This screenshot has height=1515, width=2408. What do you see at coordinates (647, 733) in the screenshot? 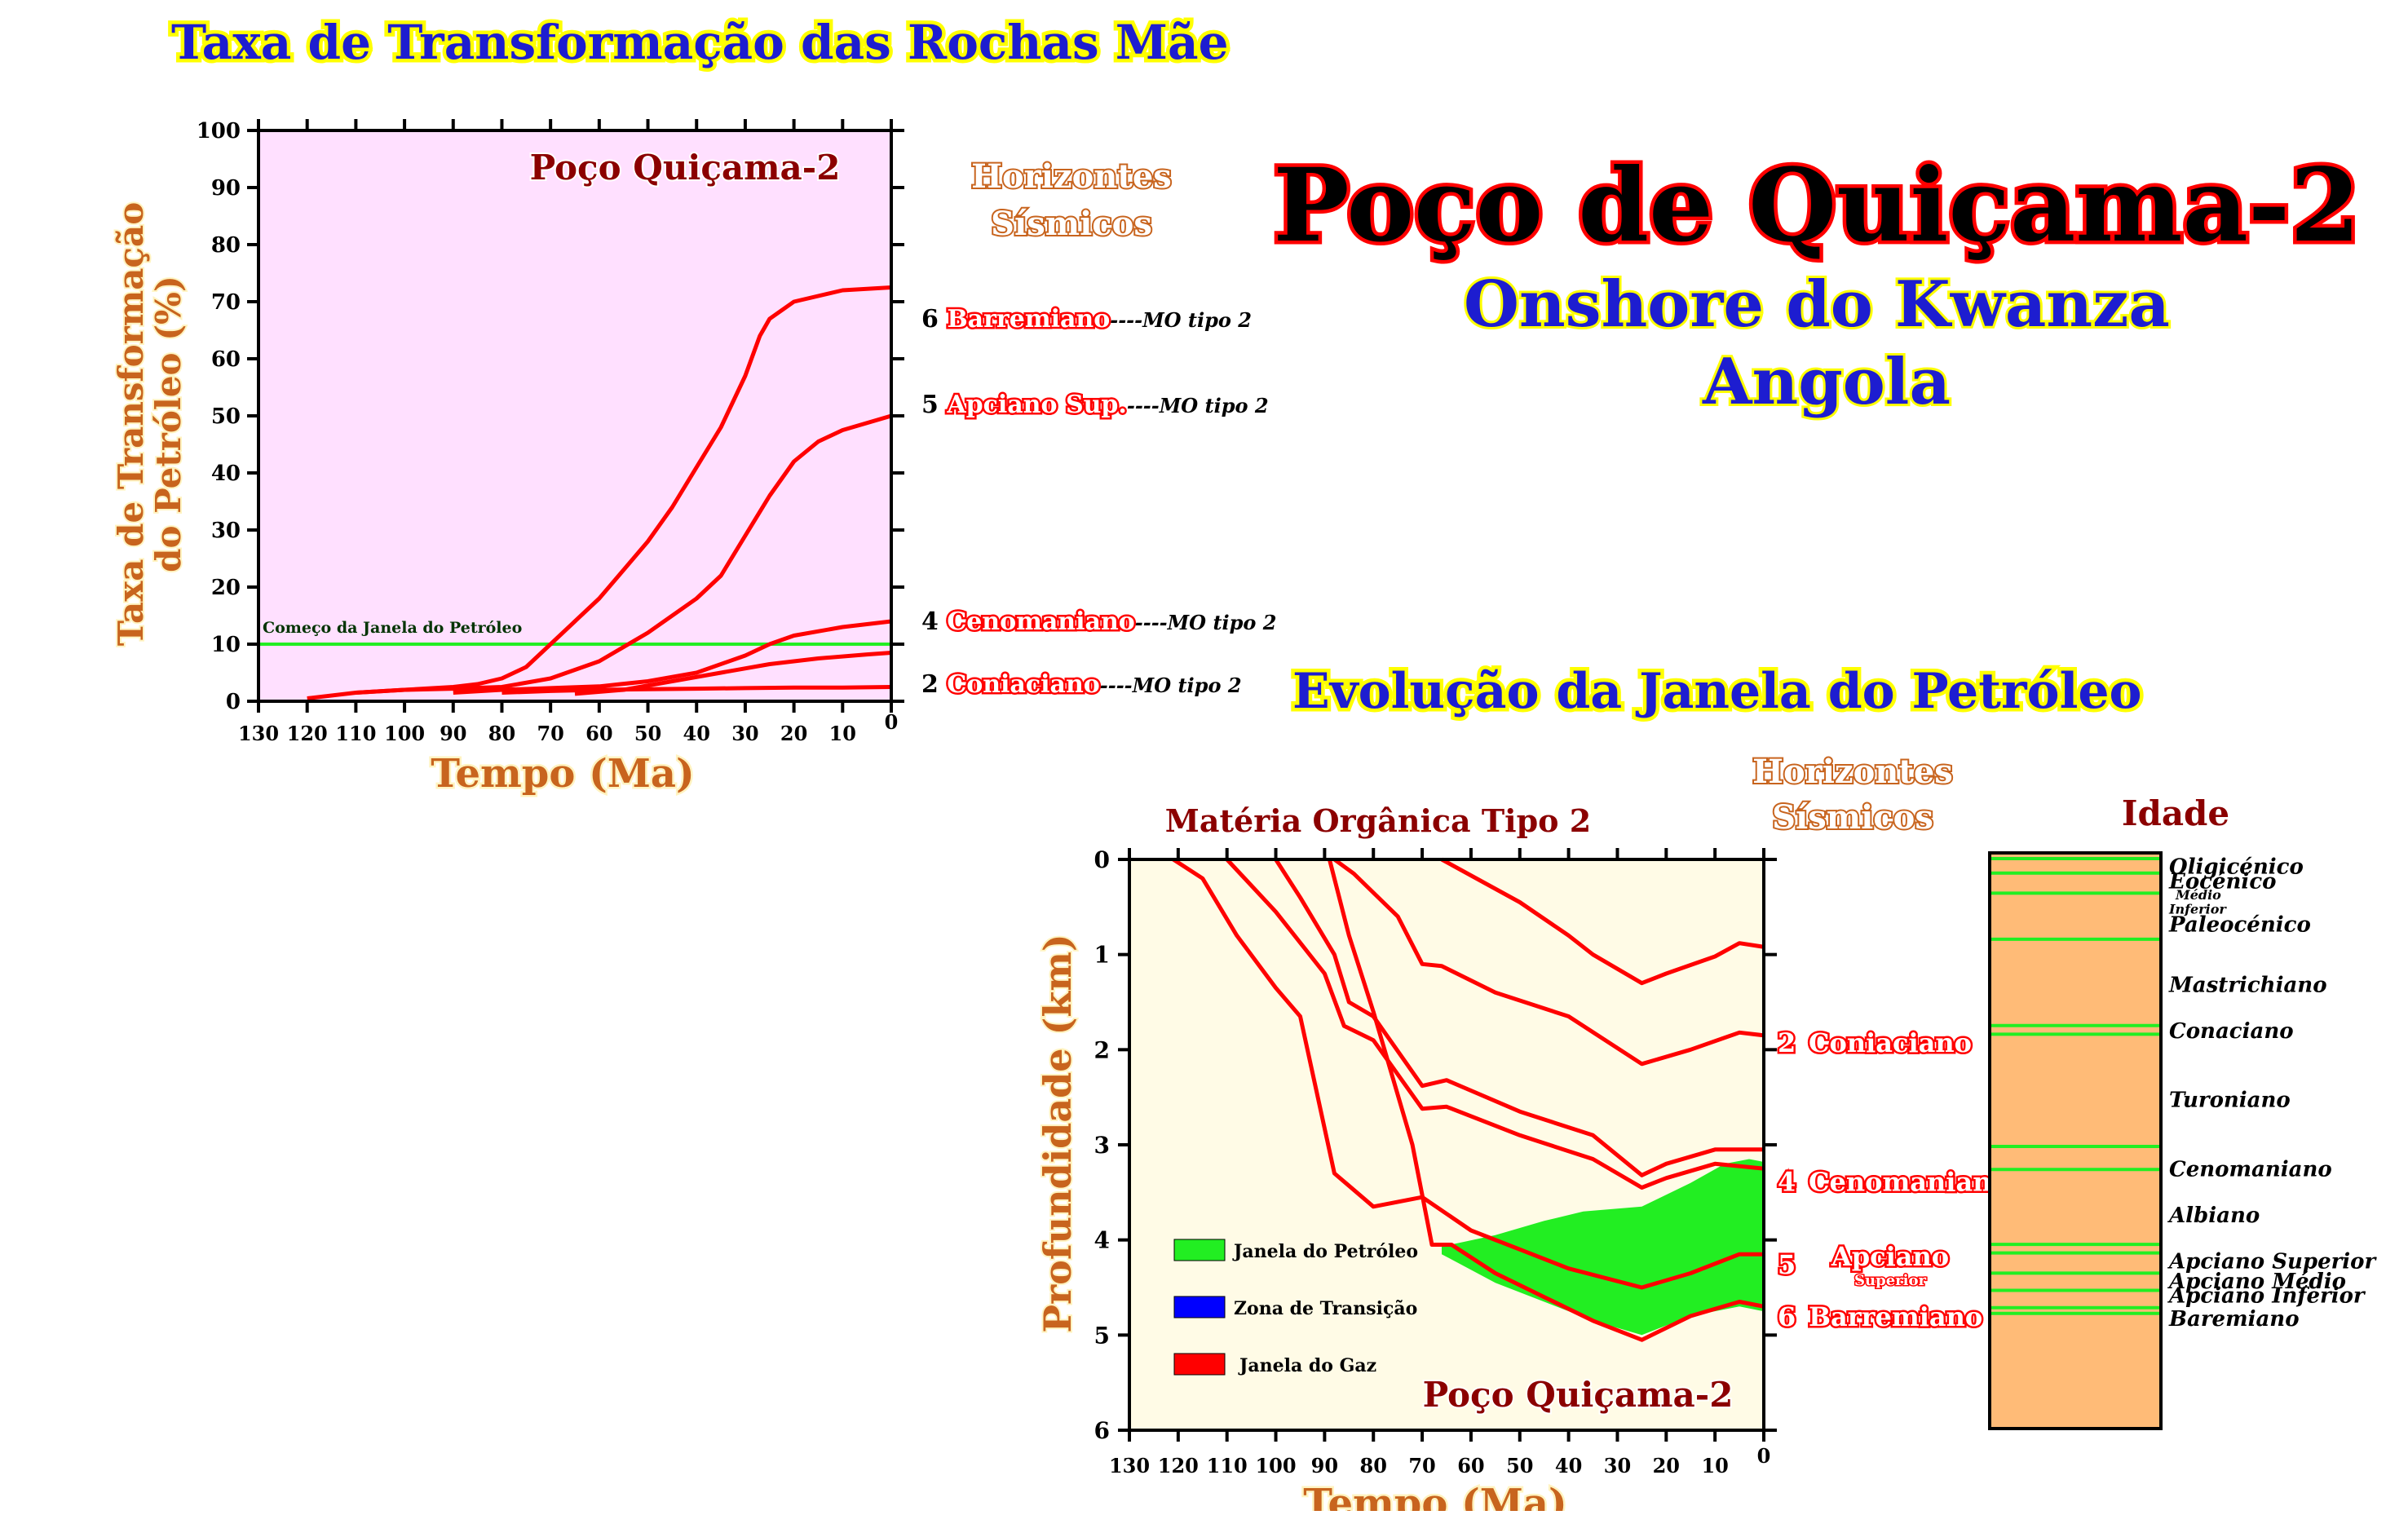
I see `chart1-x-tick-label: 50` at bounding box center [647, 733].